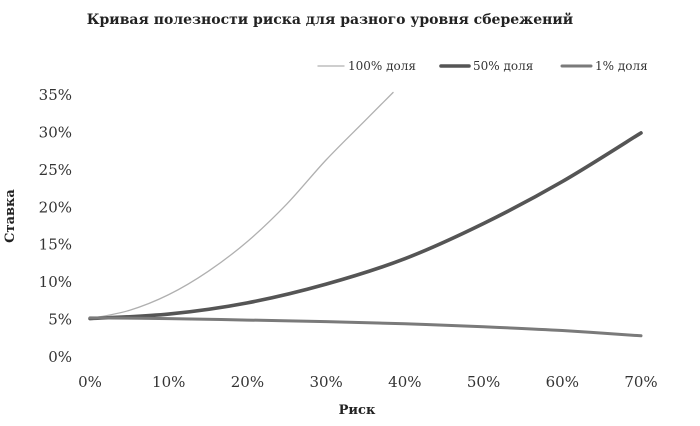 This screenshot has width=700, height=426. What do you see at coordinates (368, 382) in the screenshot?
I see `x-axis-ticks: 0% 10% 20% 30% 40% 50% 60% 70%` at bounding box center [368, 382].